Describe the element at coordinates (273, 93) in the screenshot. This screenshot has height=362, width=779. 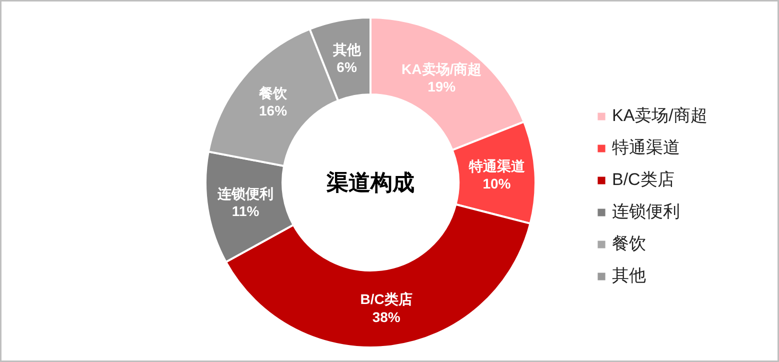
I see `slice-label: 餐饮` at that location.